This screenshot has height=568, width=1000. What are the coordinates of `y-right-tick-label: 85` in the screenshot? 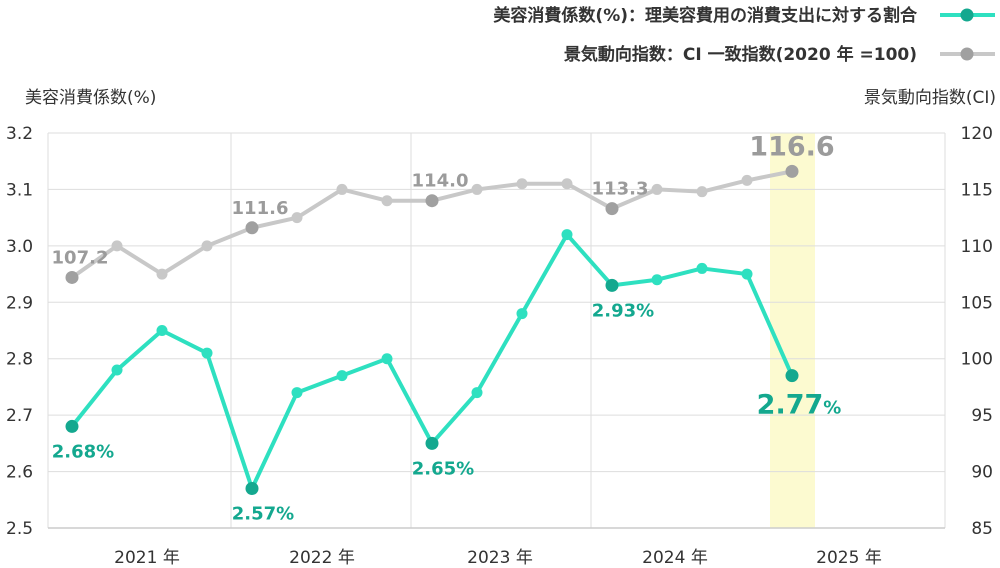 It's located at (982, 529).